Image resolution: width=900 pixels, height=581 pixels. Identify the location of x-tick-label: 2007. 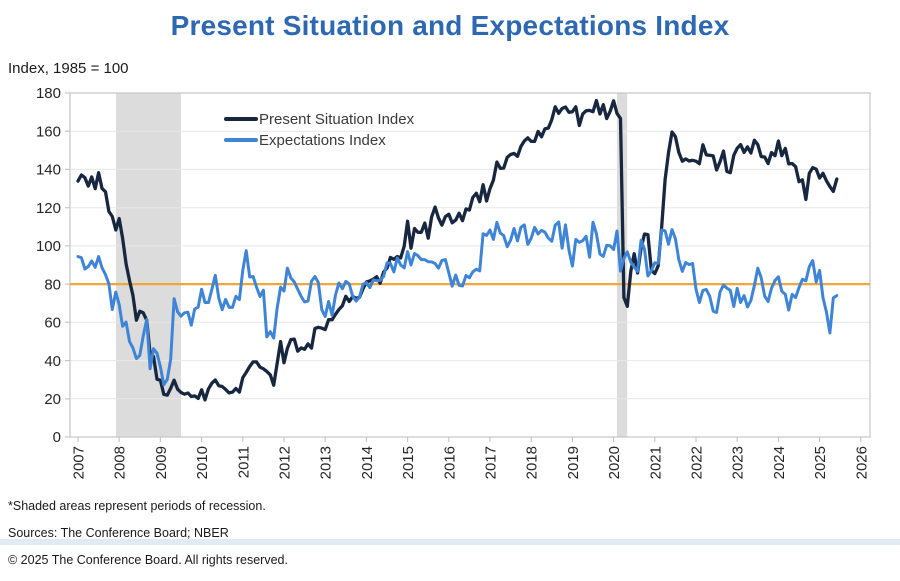
(79, 462).